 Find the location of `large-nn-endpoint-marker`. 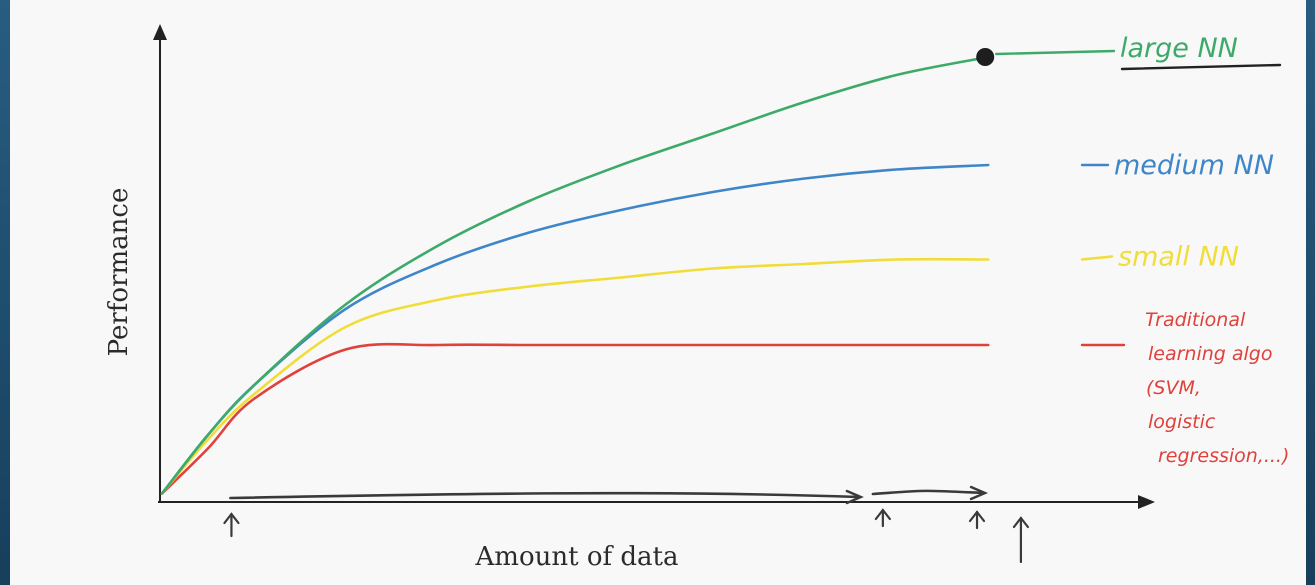

large-nn-endpoint-marker is located at coordinates (985, 57).